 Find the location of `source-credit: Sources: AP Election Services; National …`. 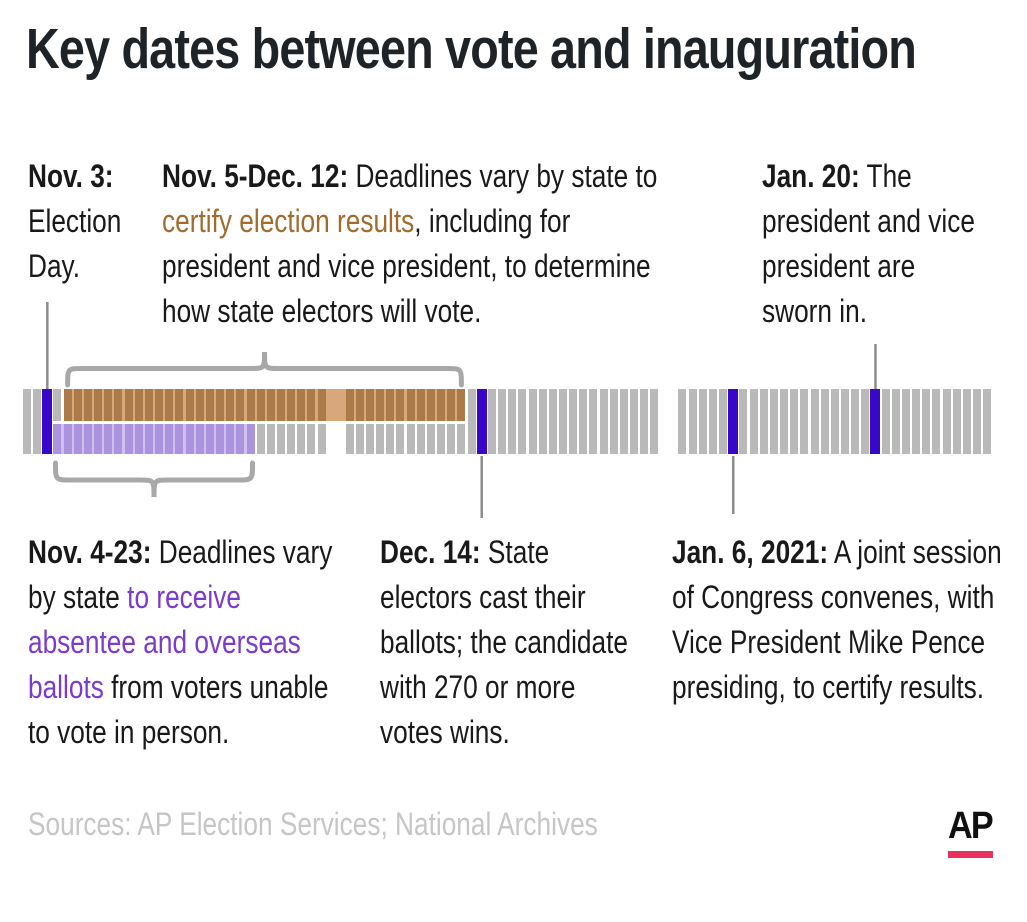

source-credit: Sources: AP Election Services; National … is located at coordinates (313, 824).